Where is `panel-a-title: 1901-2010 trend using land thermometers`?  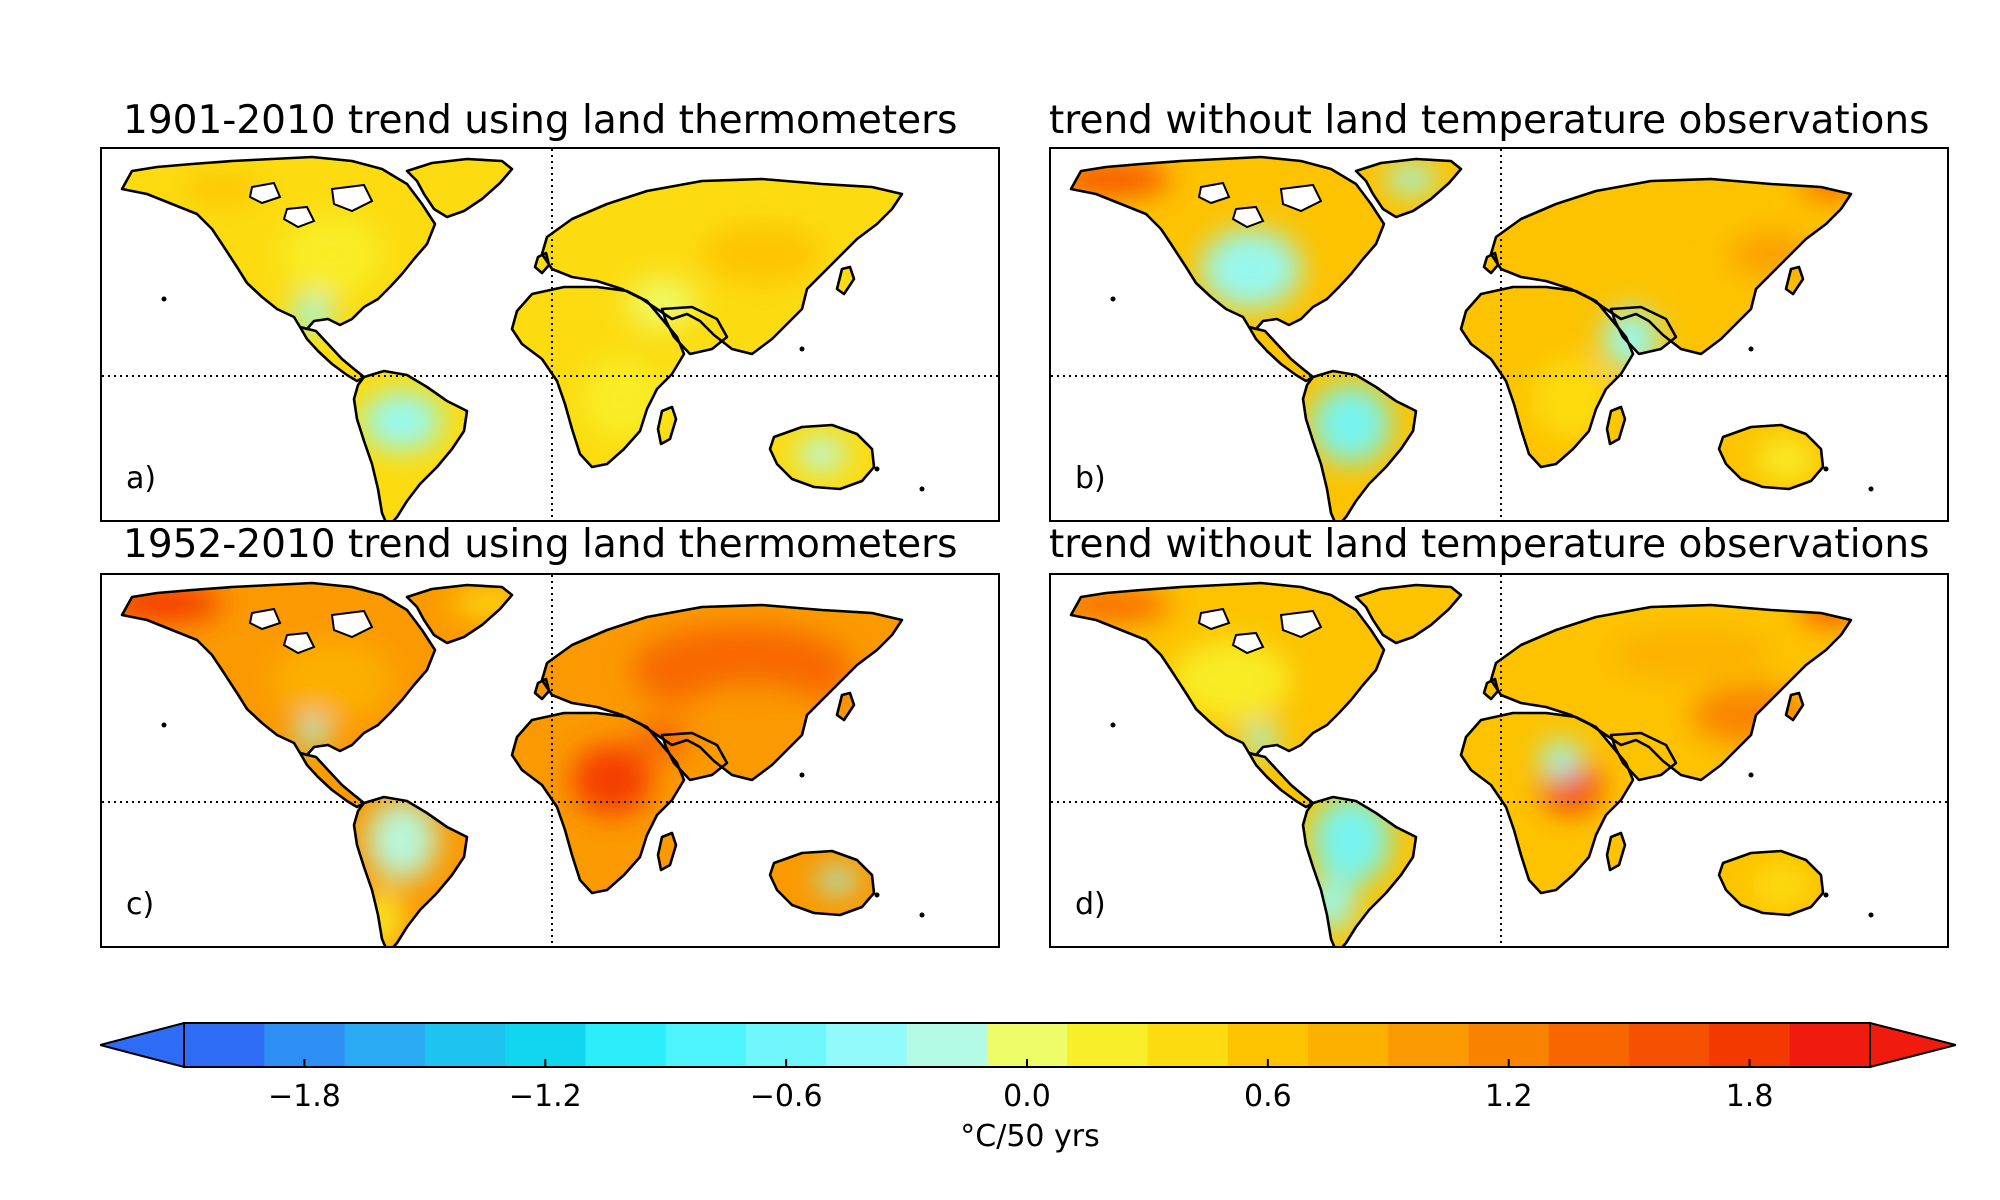 panel-a-title: 1901-2010 trend using land thermometers is located at coordinates (540, 120).